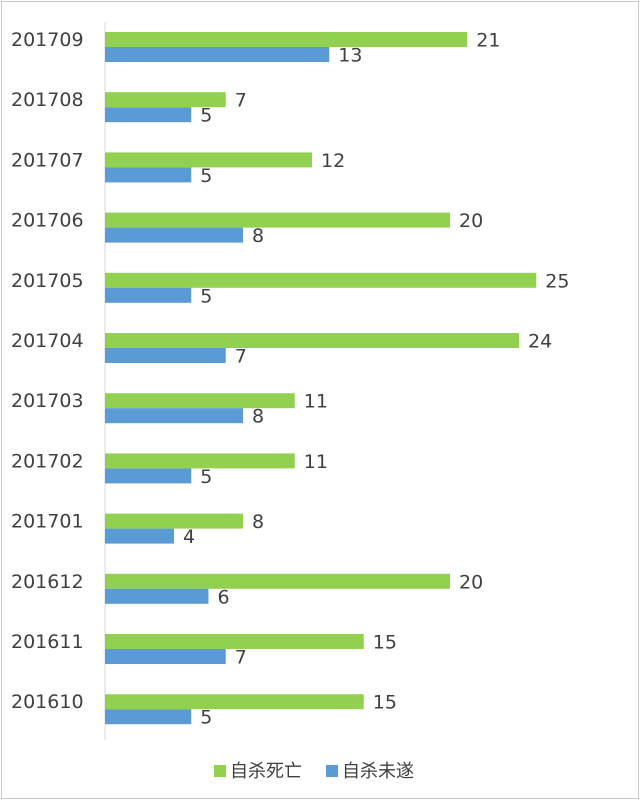 The height and width of the screenshot is (800, 640). Describe the element at coordinates (333, 161) in the screenshot. I see `data-label: 12` at that location.